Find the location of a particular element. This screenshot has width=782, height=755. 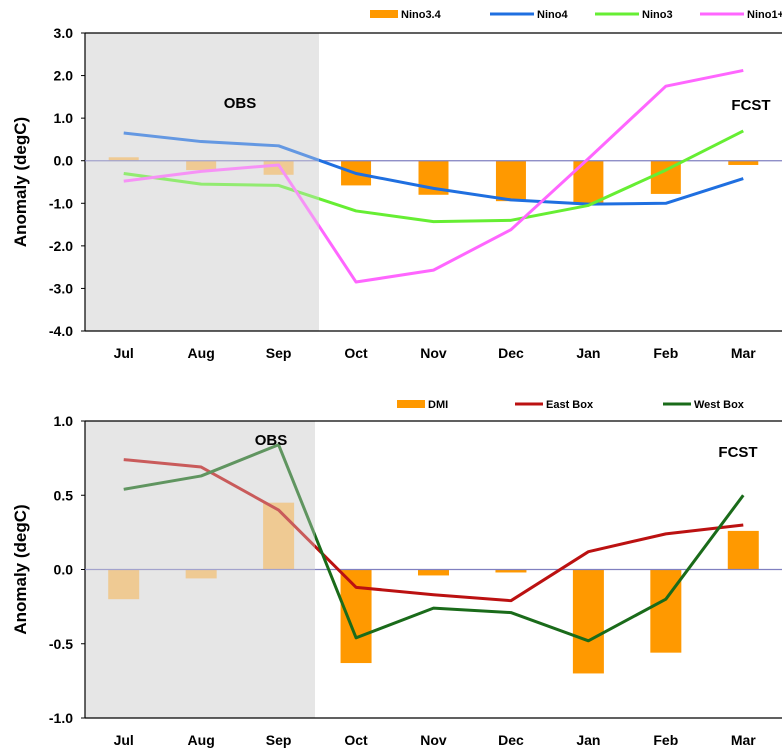

chart2-ytick-label: -1.0 is located at coordinates (61, 718).